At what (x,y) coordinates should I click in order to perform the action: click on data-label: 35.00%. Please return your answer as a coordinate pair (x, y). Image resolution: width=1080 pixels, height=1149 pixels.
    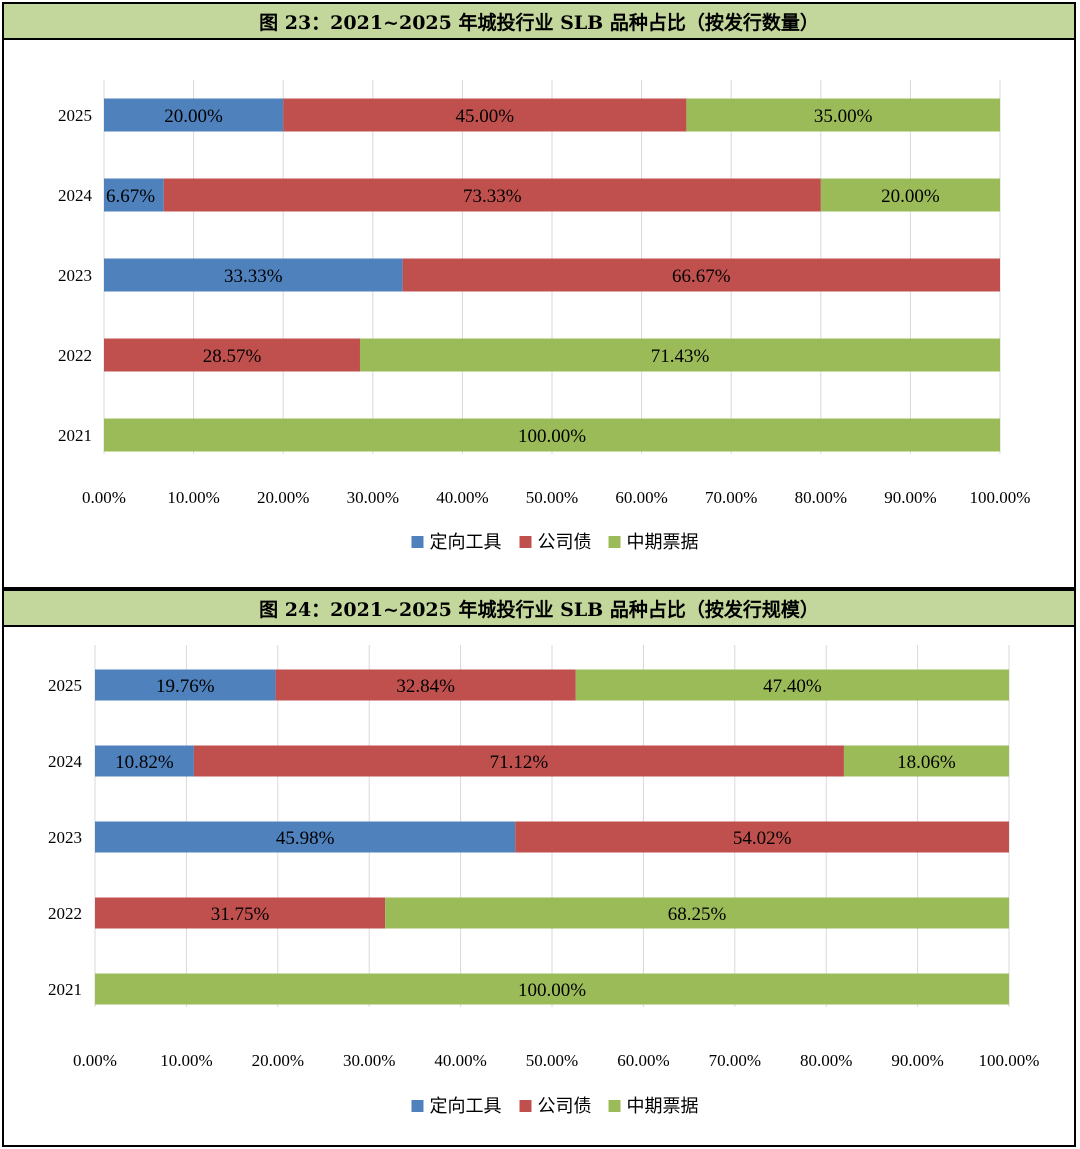
    Looking at the image, I should click on (843, 116).